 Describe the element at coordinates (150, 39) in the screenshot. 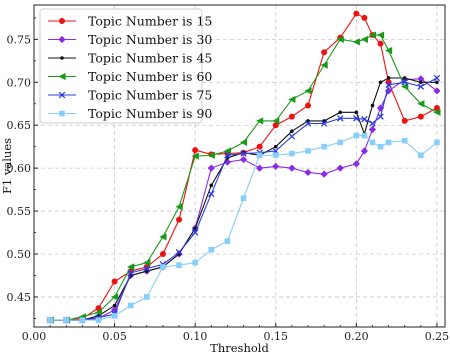

I see `legend-label: Topic Number is 30` at that location.